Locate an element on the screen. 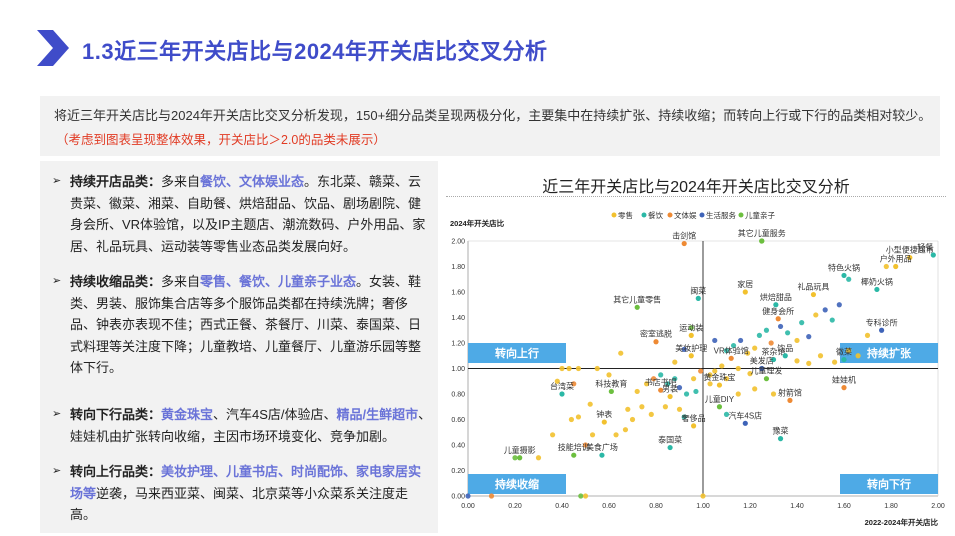  data-label: 饮品 is located at coordinates (785, 348).